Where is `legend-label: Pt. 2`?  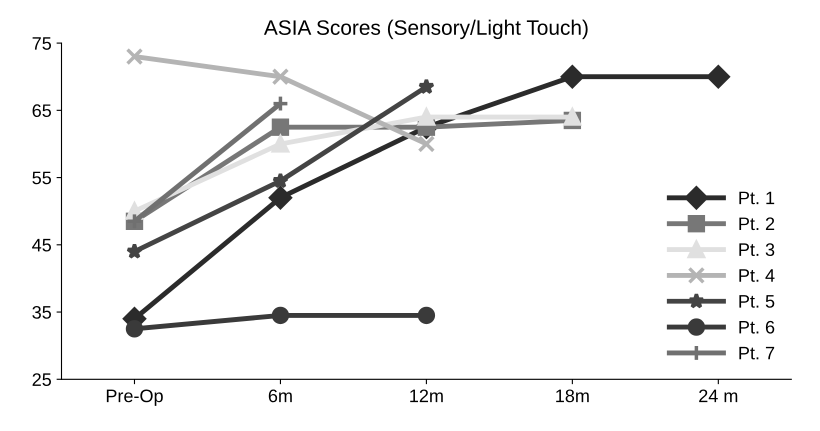 legend-label: Pt. 2 is located at coordinates (756, 223).